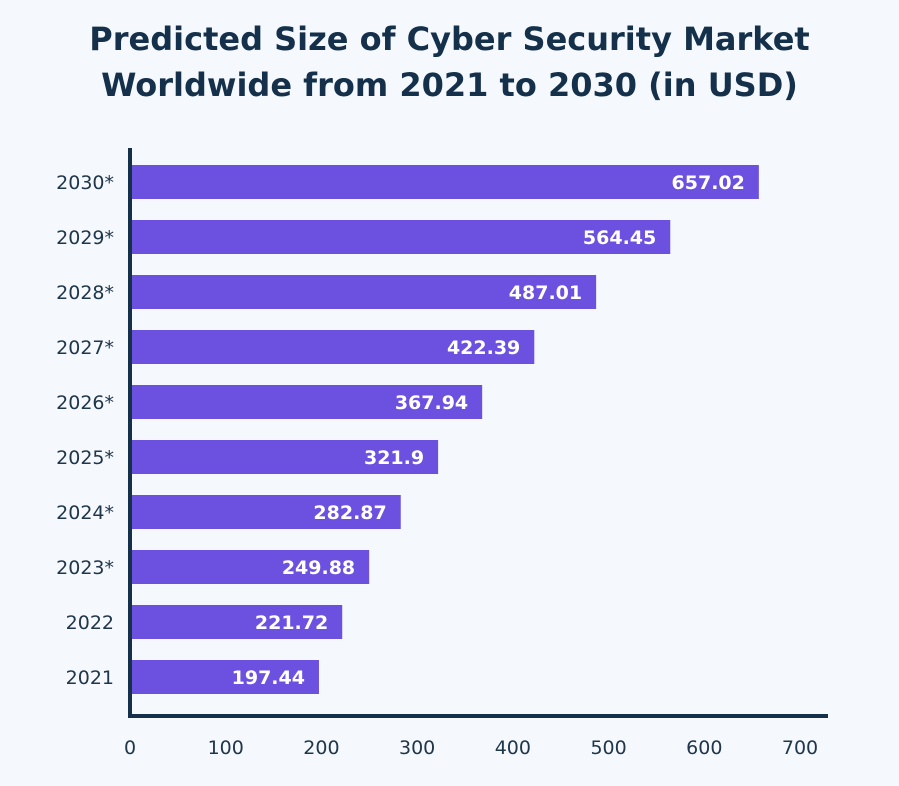 This screenshot has width=899, height=786. What do you see at coordinates (400, 237) in the screenshot?
I see `bar-2029-forecast` at bounding box center [400, 237].